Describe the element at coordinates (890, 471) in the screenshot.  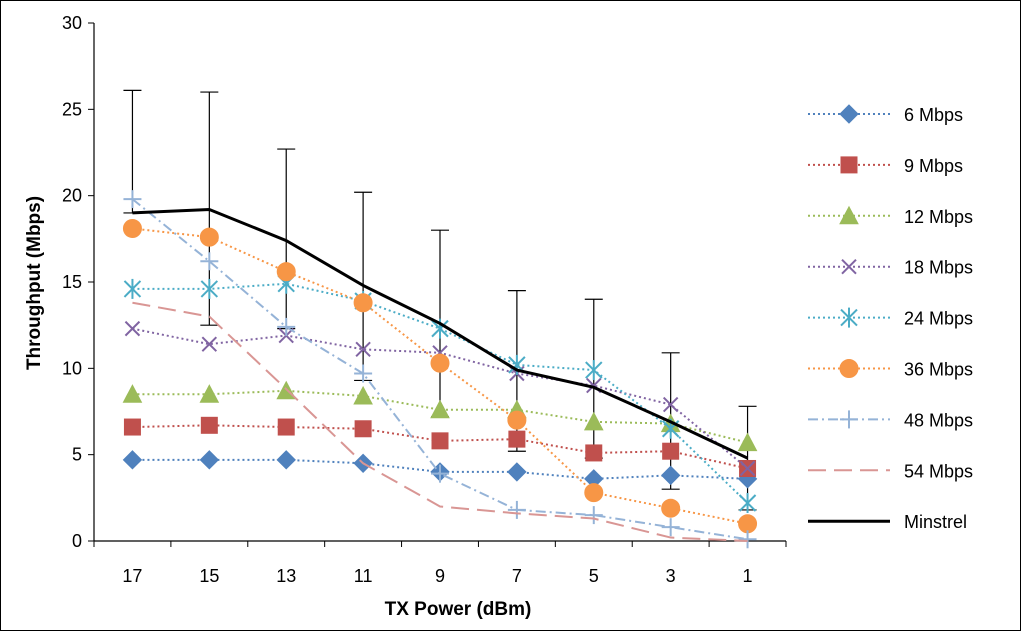
I see `legend-item-54-mbps: 54 Mbps` at that location.